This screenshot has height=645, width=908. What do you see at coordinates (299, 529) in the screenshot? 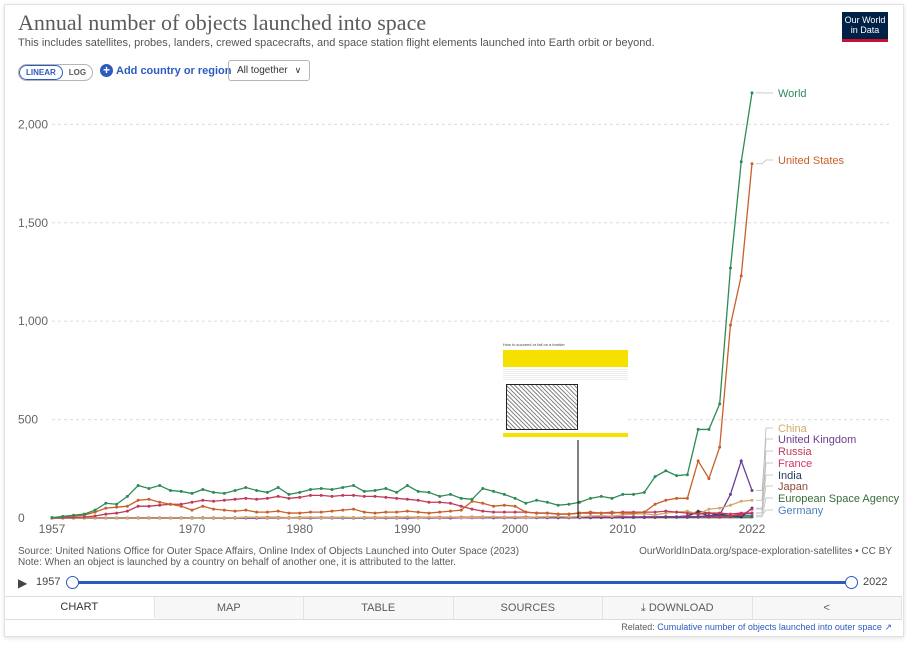
I see `x-tick-label: 1980` at bounding box center [299, 529].